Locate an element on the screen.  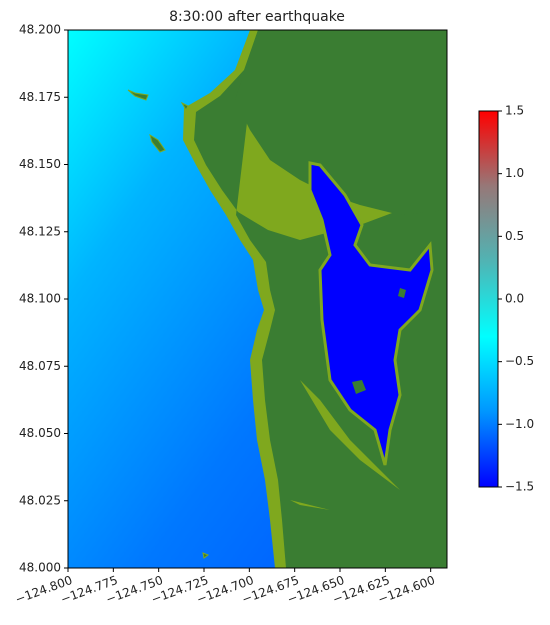
y-tick-label: 48.150 is located at coordinates (40, 164).